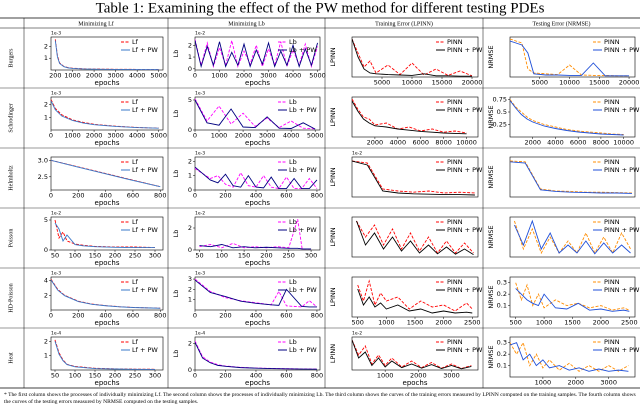 This screenshot has width=640, height=412. I want to click on x-tick-label: 2500, so click(629, 323).